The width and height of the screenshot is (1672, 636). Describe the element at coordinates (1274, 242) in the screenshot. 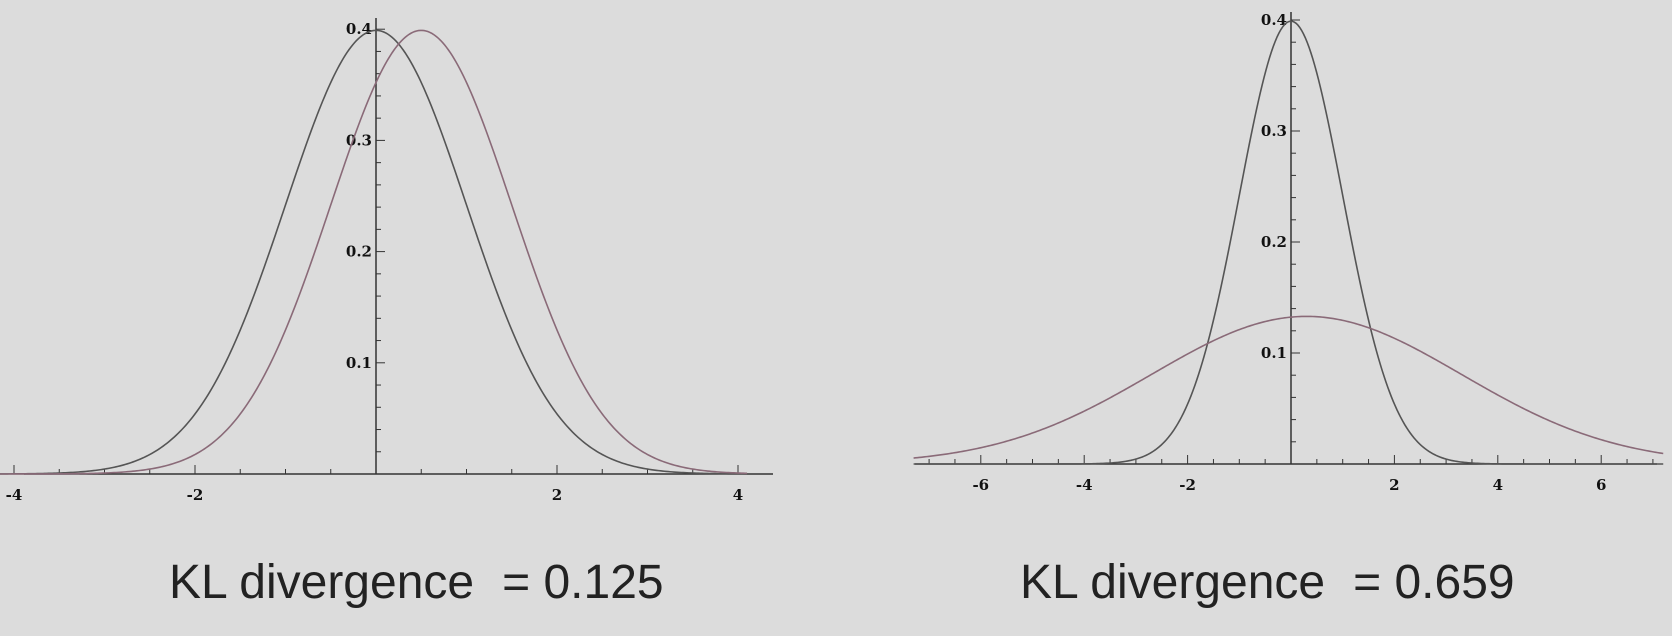

I see `y-tick-label-1: 0.2` at that location.